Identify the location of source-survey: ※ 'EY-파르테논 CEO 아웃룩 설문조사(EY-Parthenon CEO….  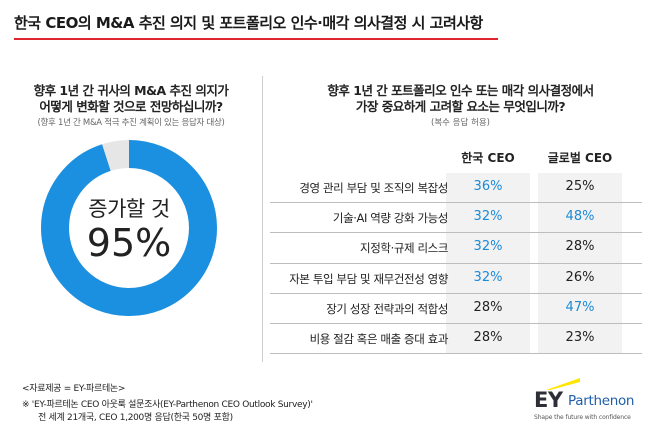
(167, 405).